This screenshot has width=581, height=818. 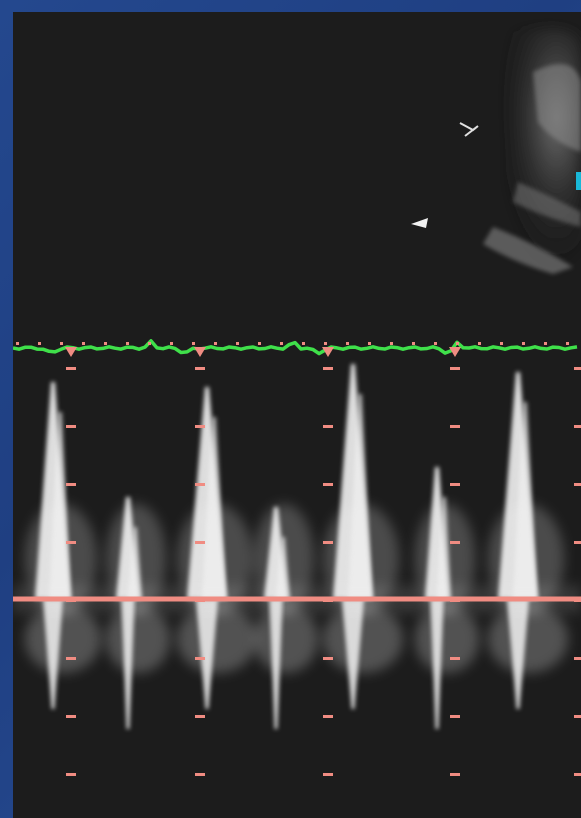 I want to click on sector-image, so click(x=496, y=155).